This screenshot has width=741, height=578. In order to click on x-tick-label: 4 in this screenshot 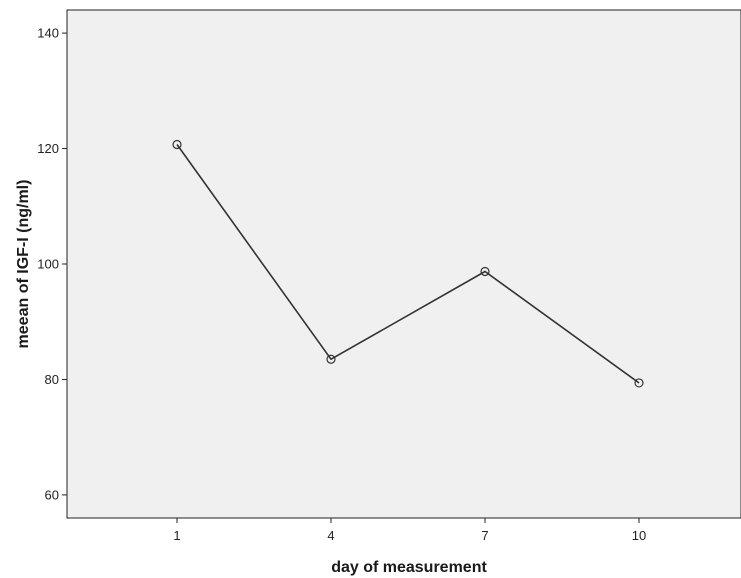, I will do `click(330, 535)`.